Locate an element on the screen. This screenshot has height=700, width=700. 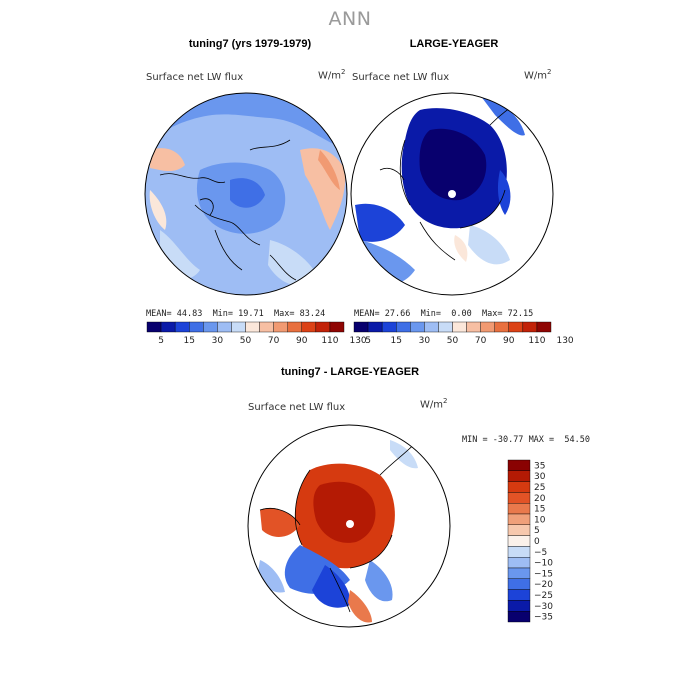
panel3-colorbar-tick-label: −20 is located at coordinates (543, 585).